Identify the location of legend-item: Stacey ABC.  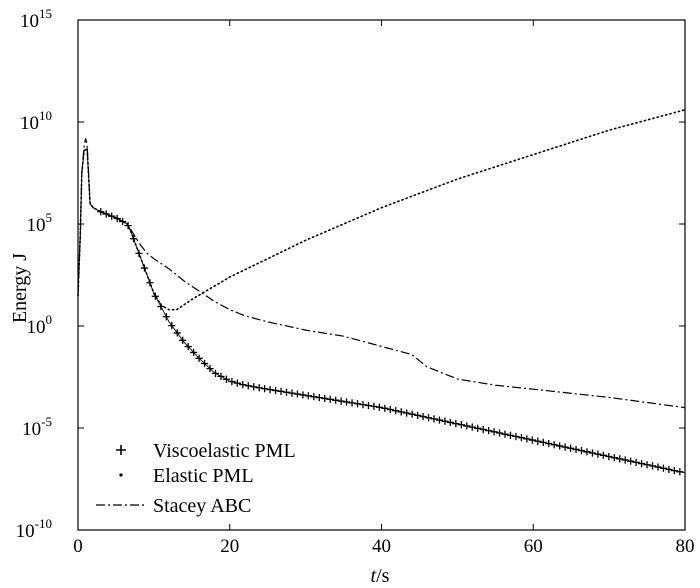
(173, 506).